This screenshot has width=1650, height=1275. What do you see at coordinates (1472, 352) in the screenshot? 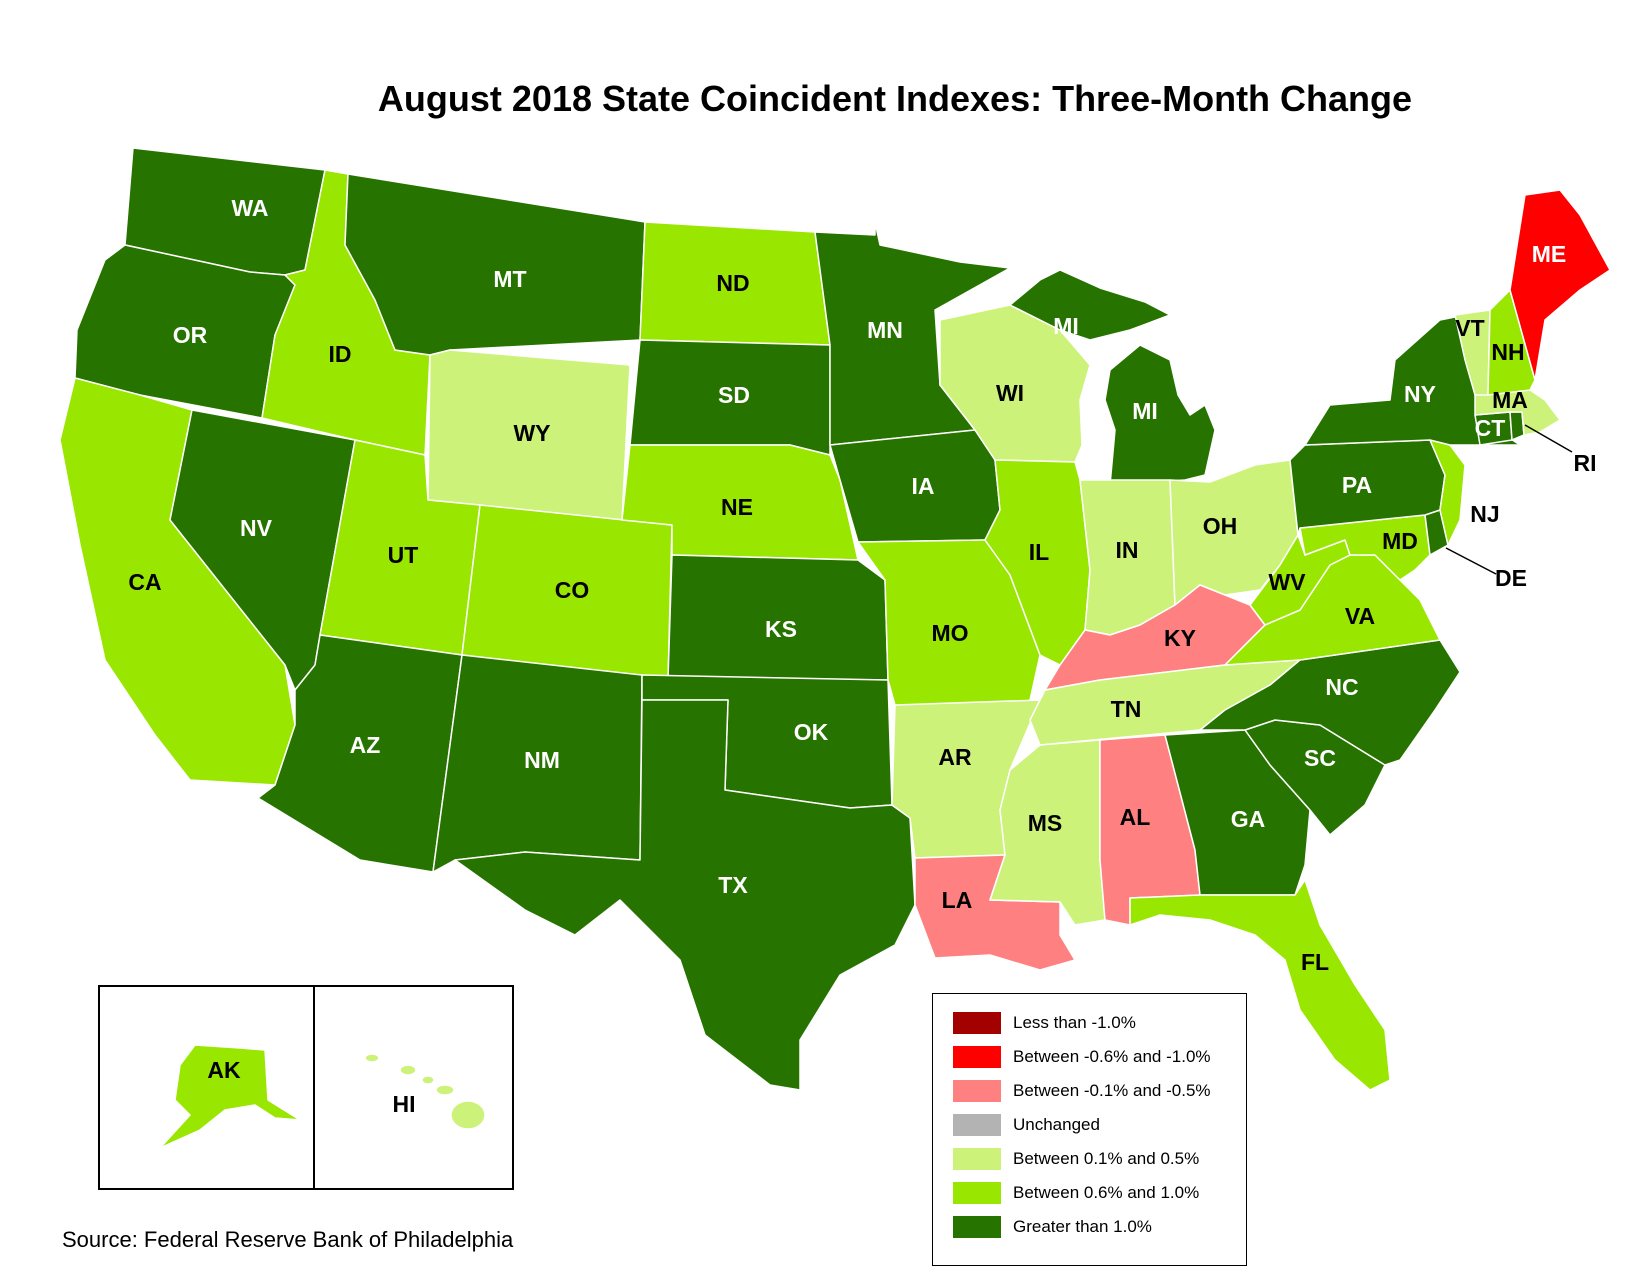
I see `state-vt` at bounding box center [1472, 352].